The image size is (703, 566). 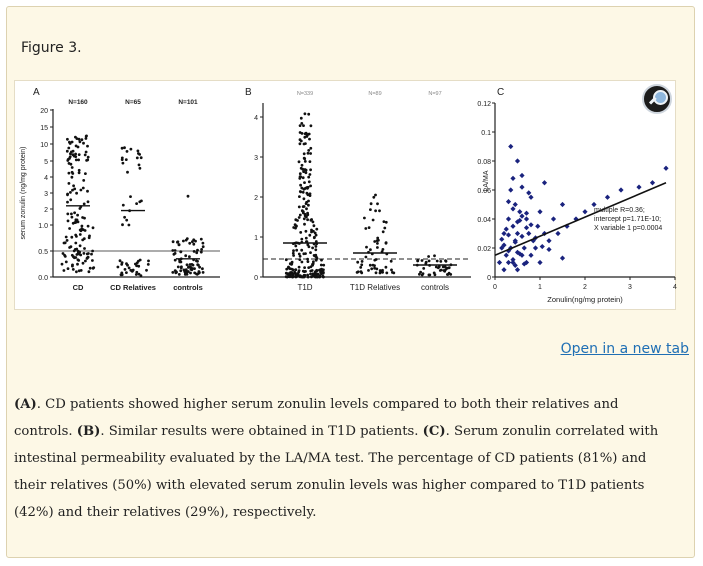 I want to click on panel-b-n-label: N=97, so click(x=434, y=94).